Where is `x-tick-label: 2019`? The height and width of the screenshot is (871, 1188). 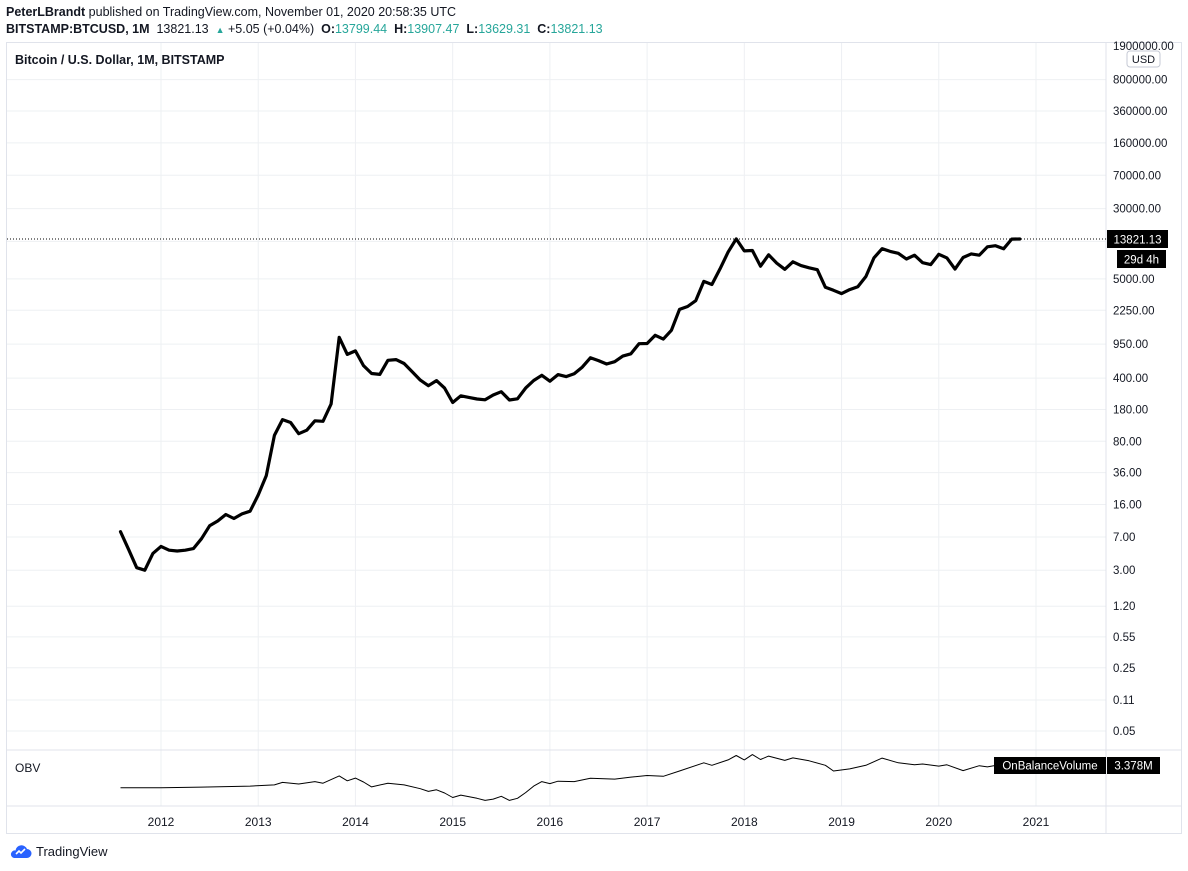
x-tick-label: 2019 is located at coordinates (841, 822).